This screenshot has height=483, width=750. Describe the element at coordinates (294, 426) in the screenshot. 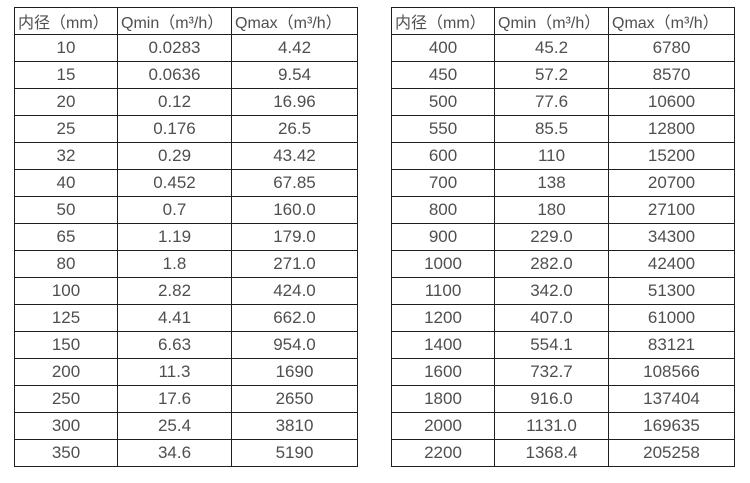

I see `table-cell: 3810` at that location.